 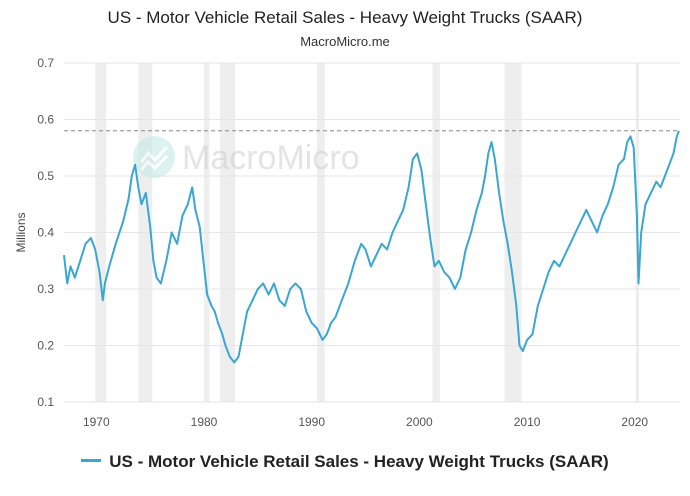 What do you see at coordinates (527, 422) in the screenshot?
I see `x-tick-label: 2010` at bounding box center [527, 422].